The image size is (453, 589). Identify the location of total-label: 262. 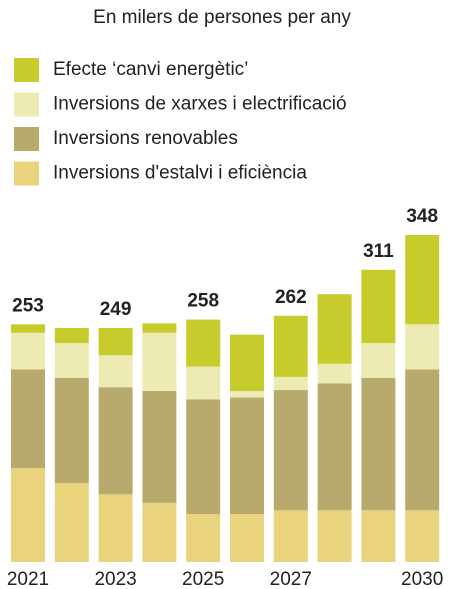
(291, 297).